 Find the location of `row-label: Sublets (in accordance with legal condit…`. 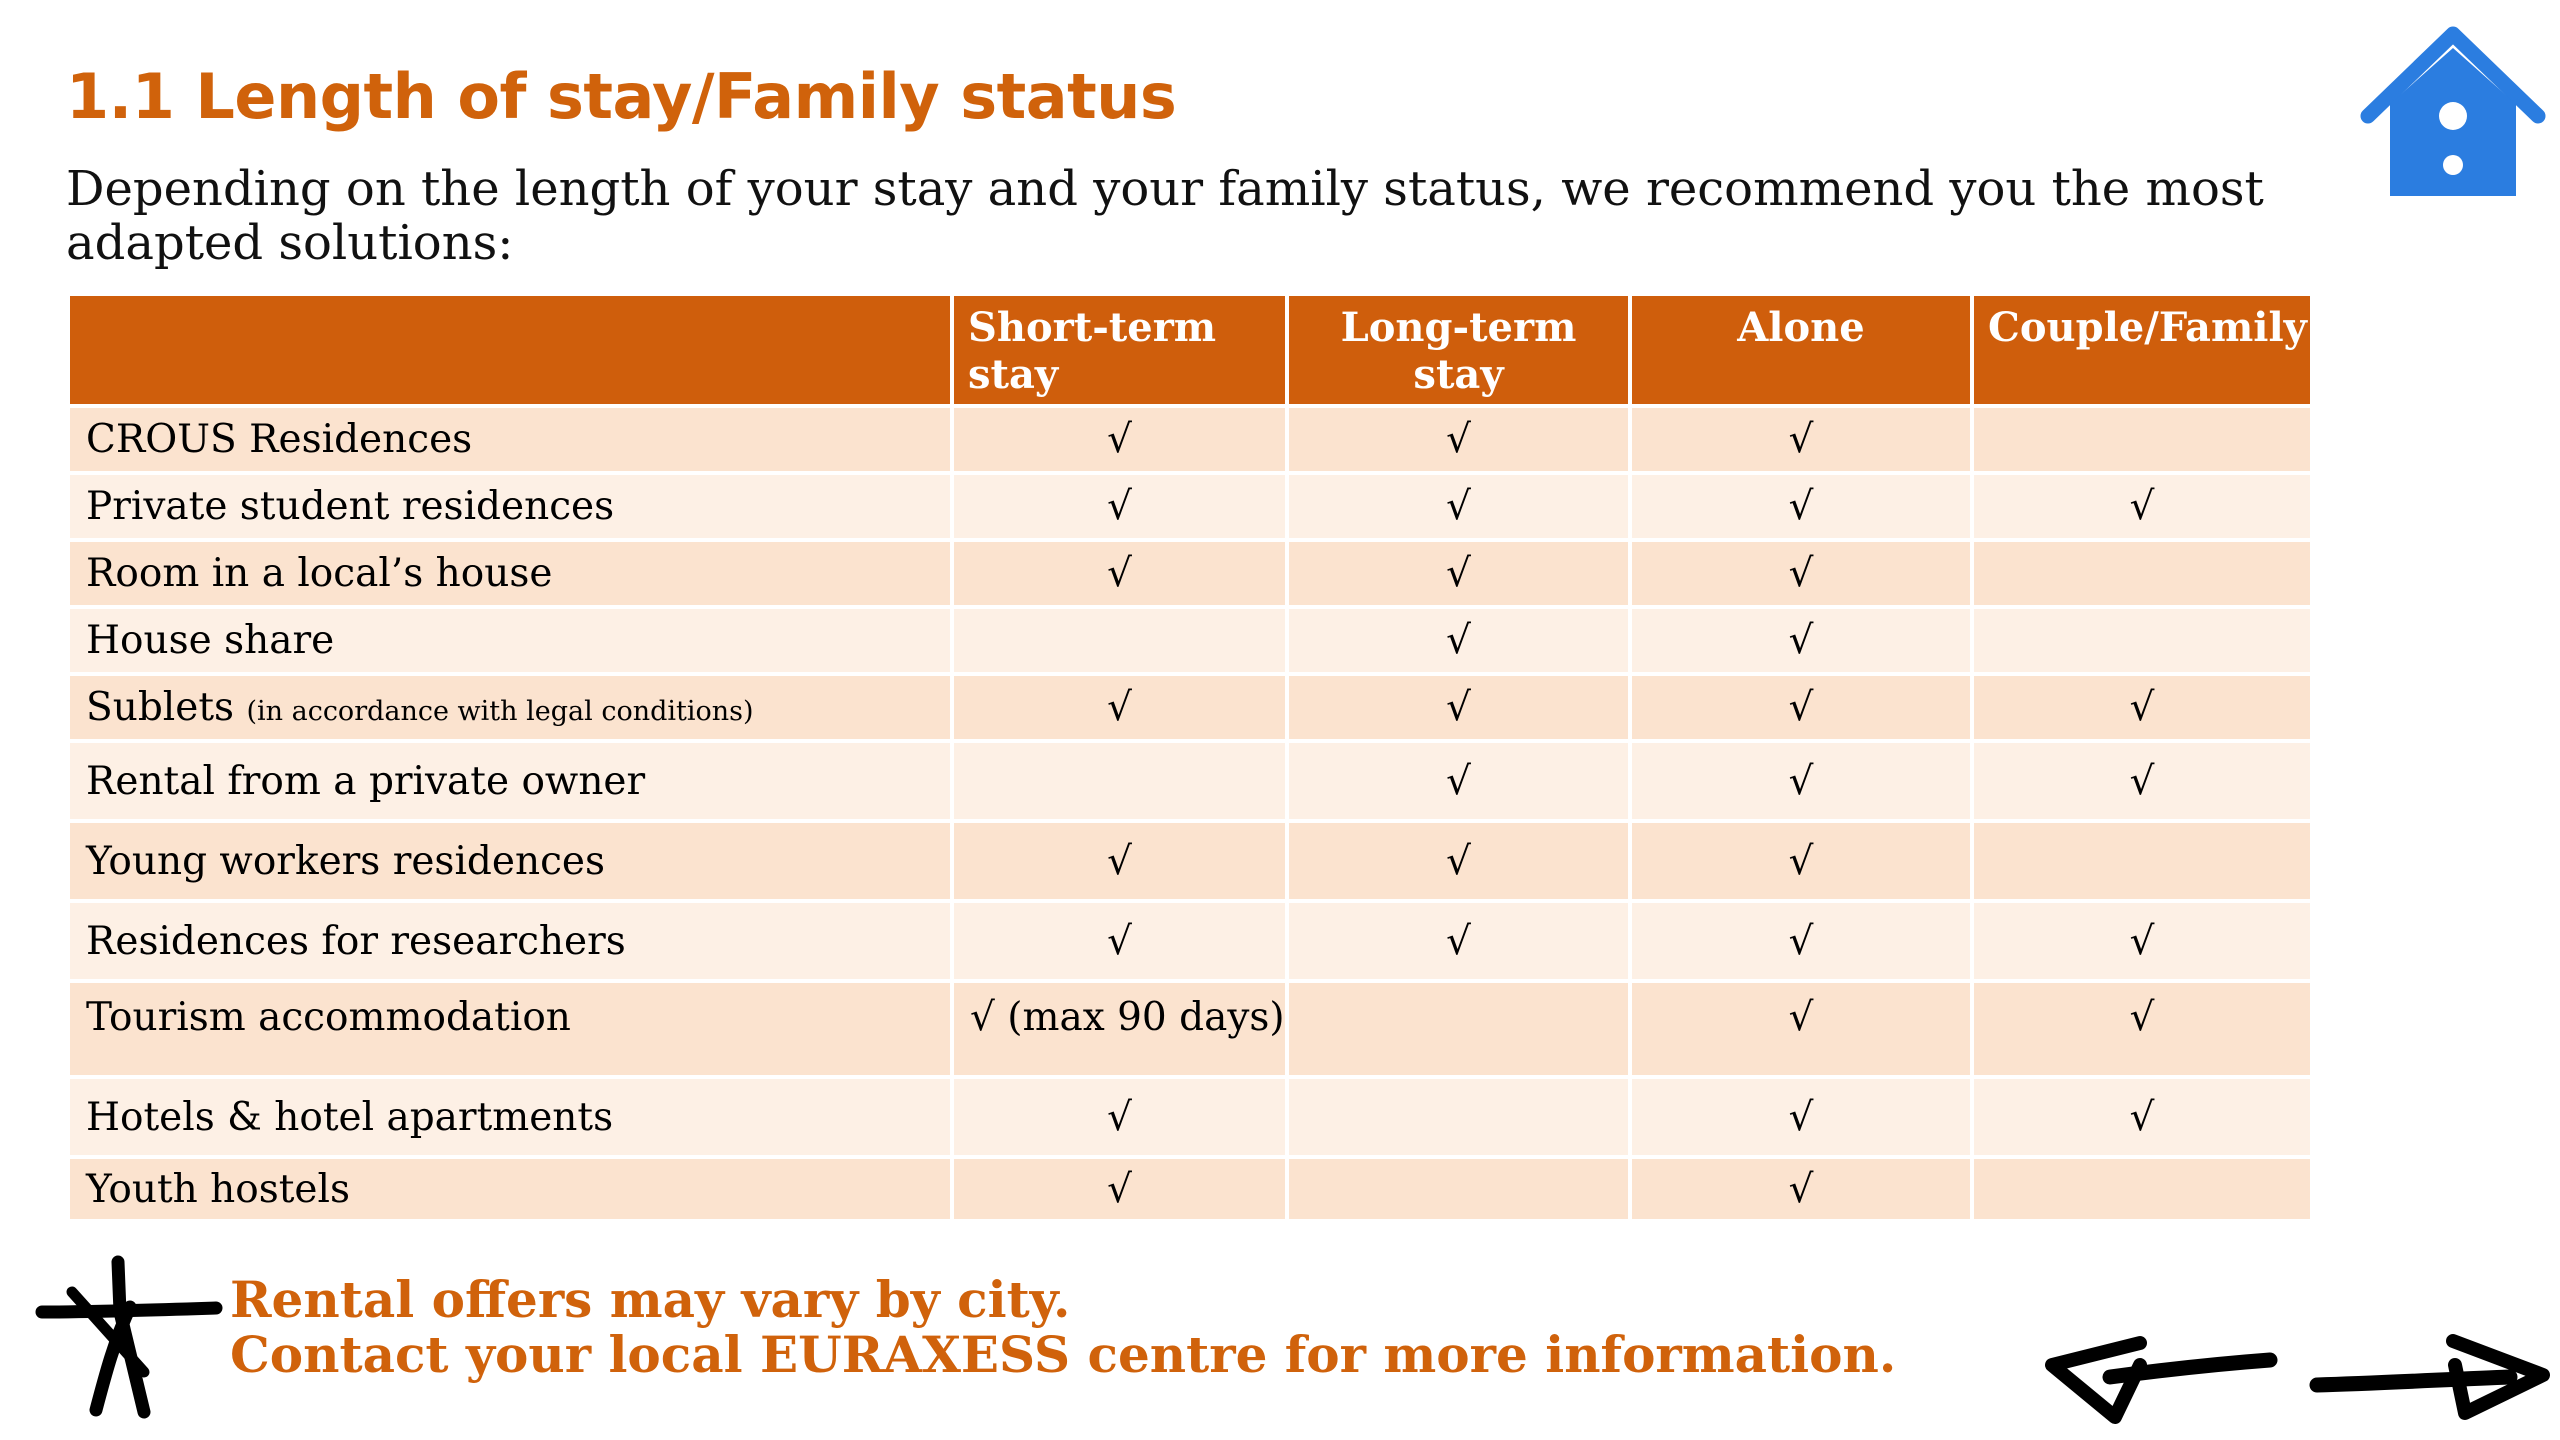

row-label: Sublets (in accordance with legal condit… is located at coordinates (510, 707).